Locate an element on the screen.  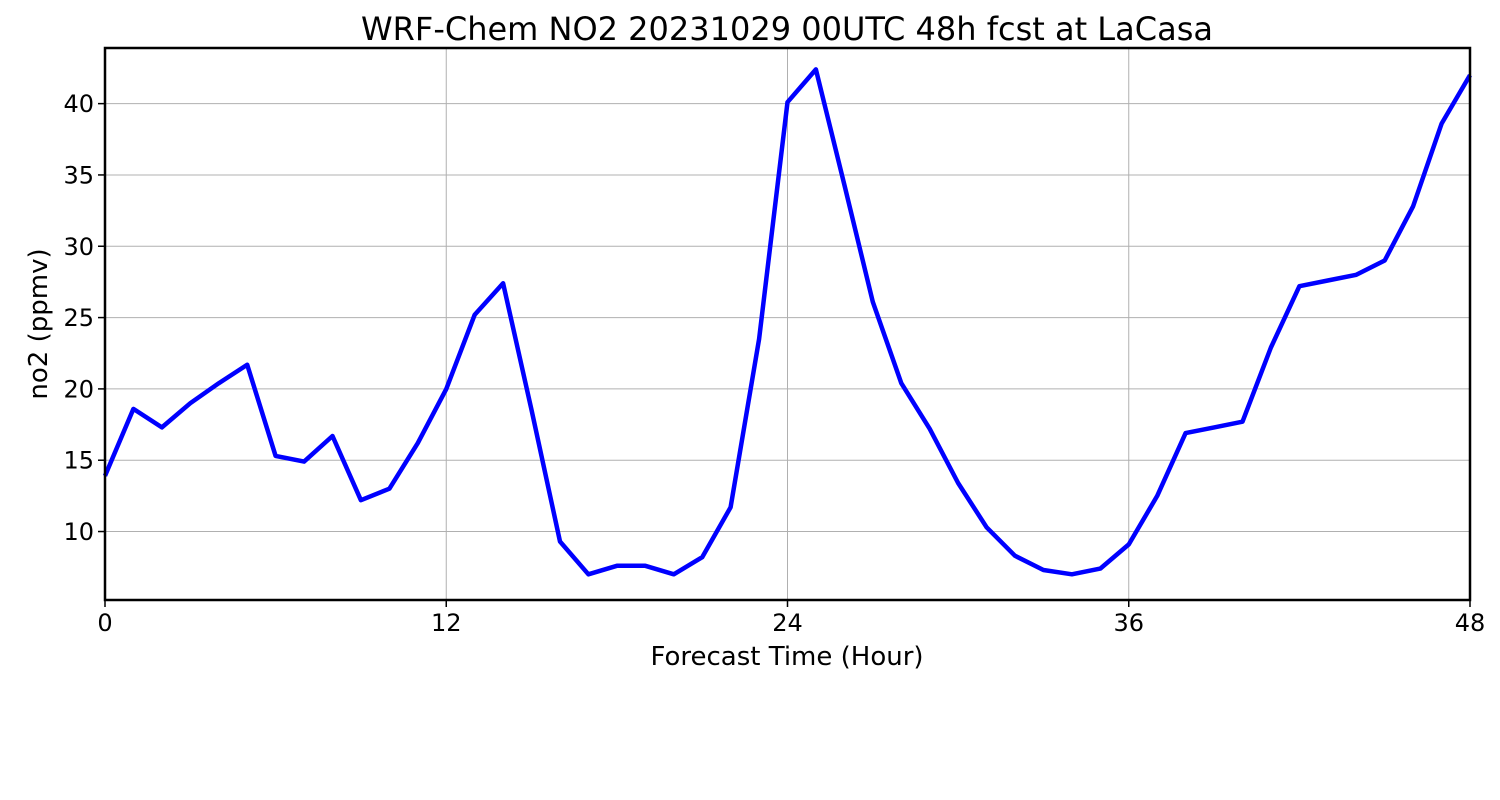
y-tick-label: 10 is located at coordinates (78, 532).